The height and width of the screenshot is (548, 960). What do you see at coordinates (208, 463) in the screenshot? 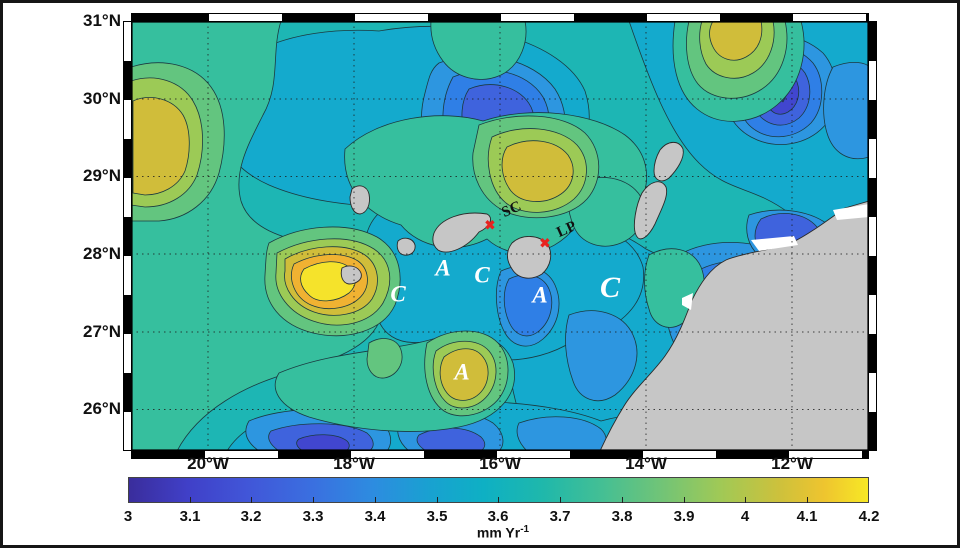
I see `lon-tick: 20°W` at bounding box center [208, 463].